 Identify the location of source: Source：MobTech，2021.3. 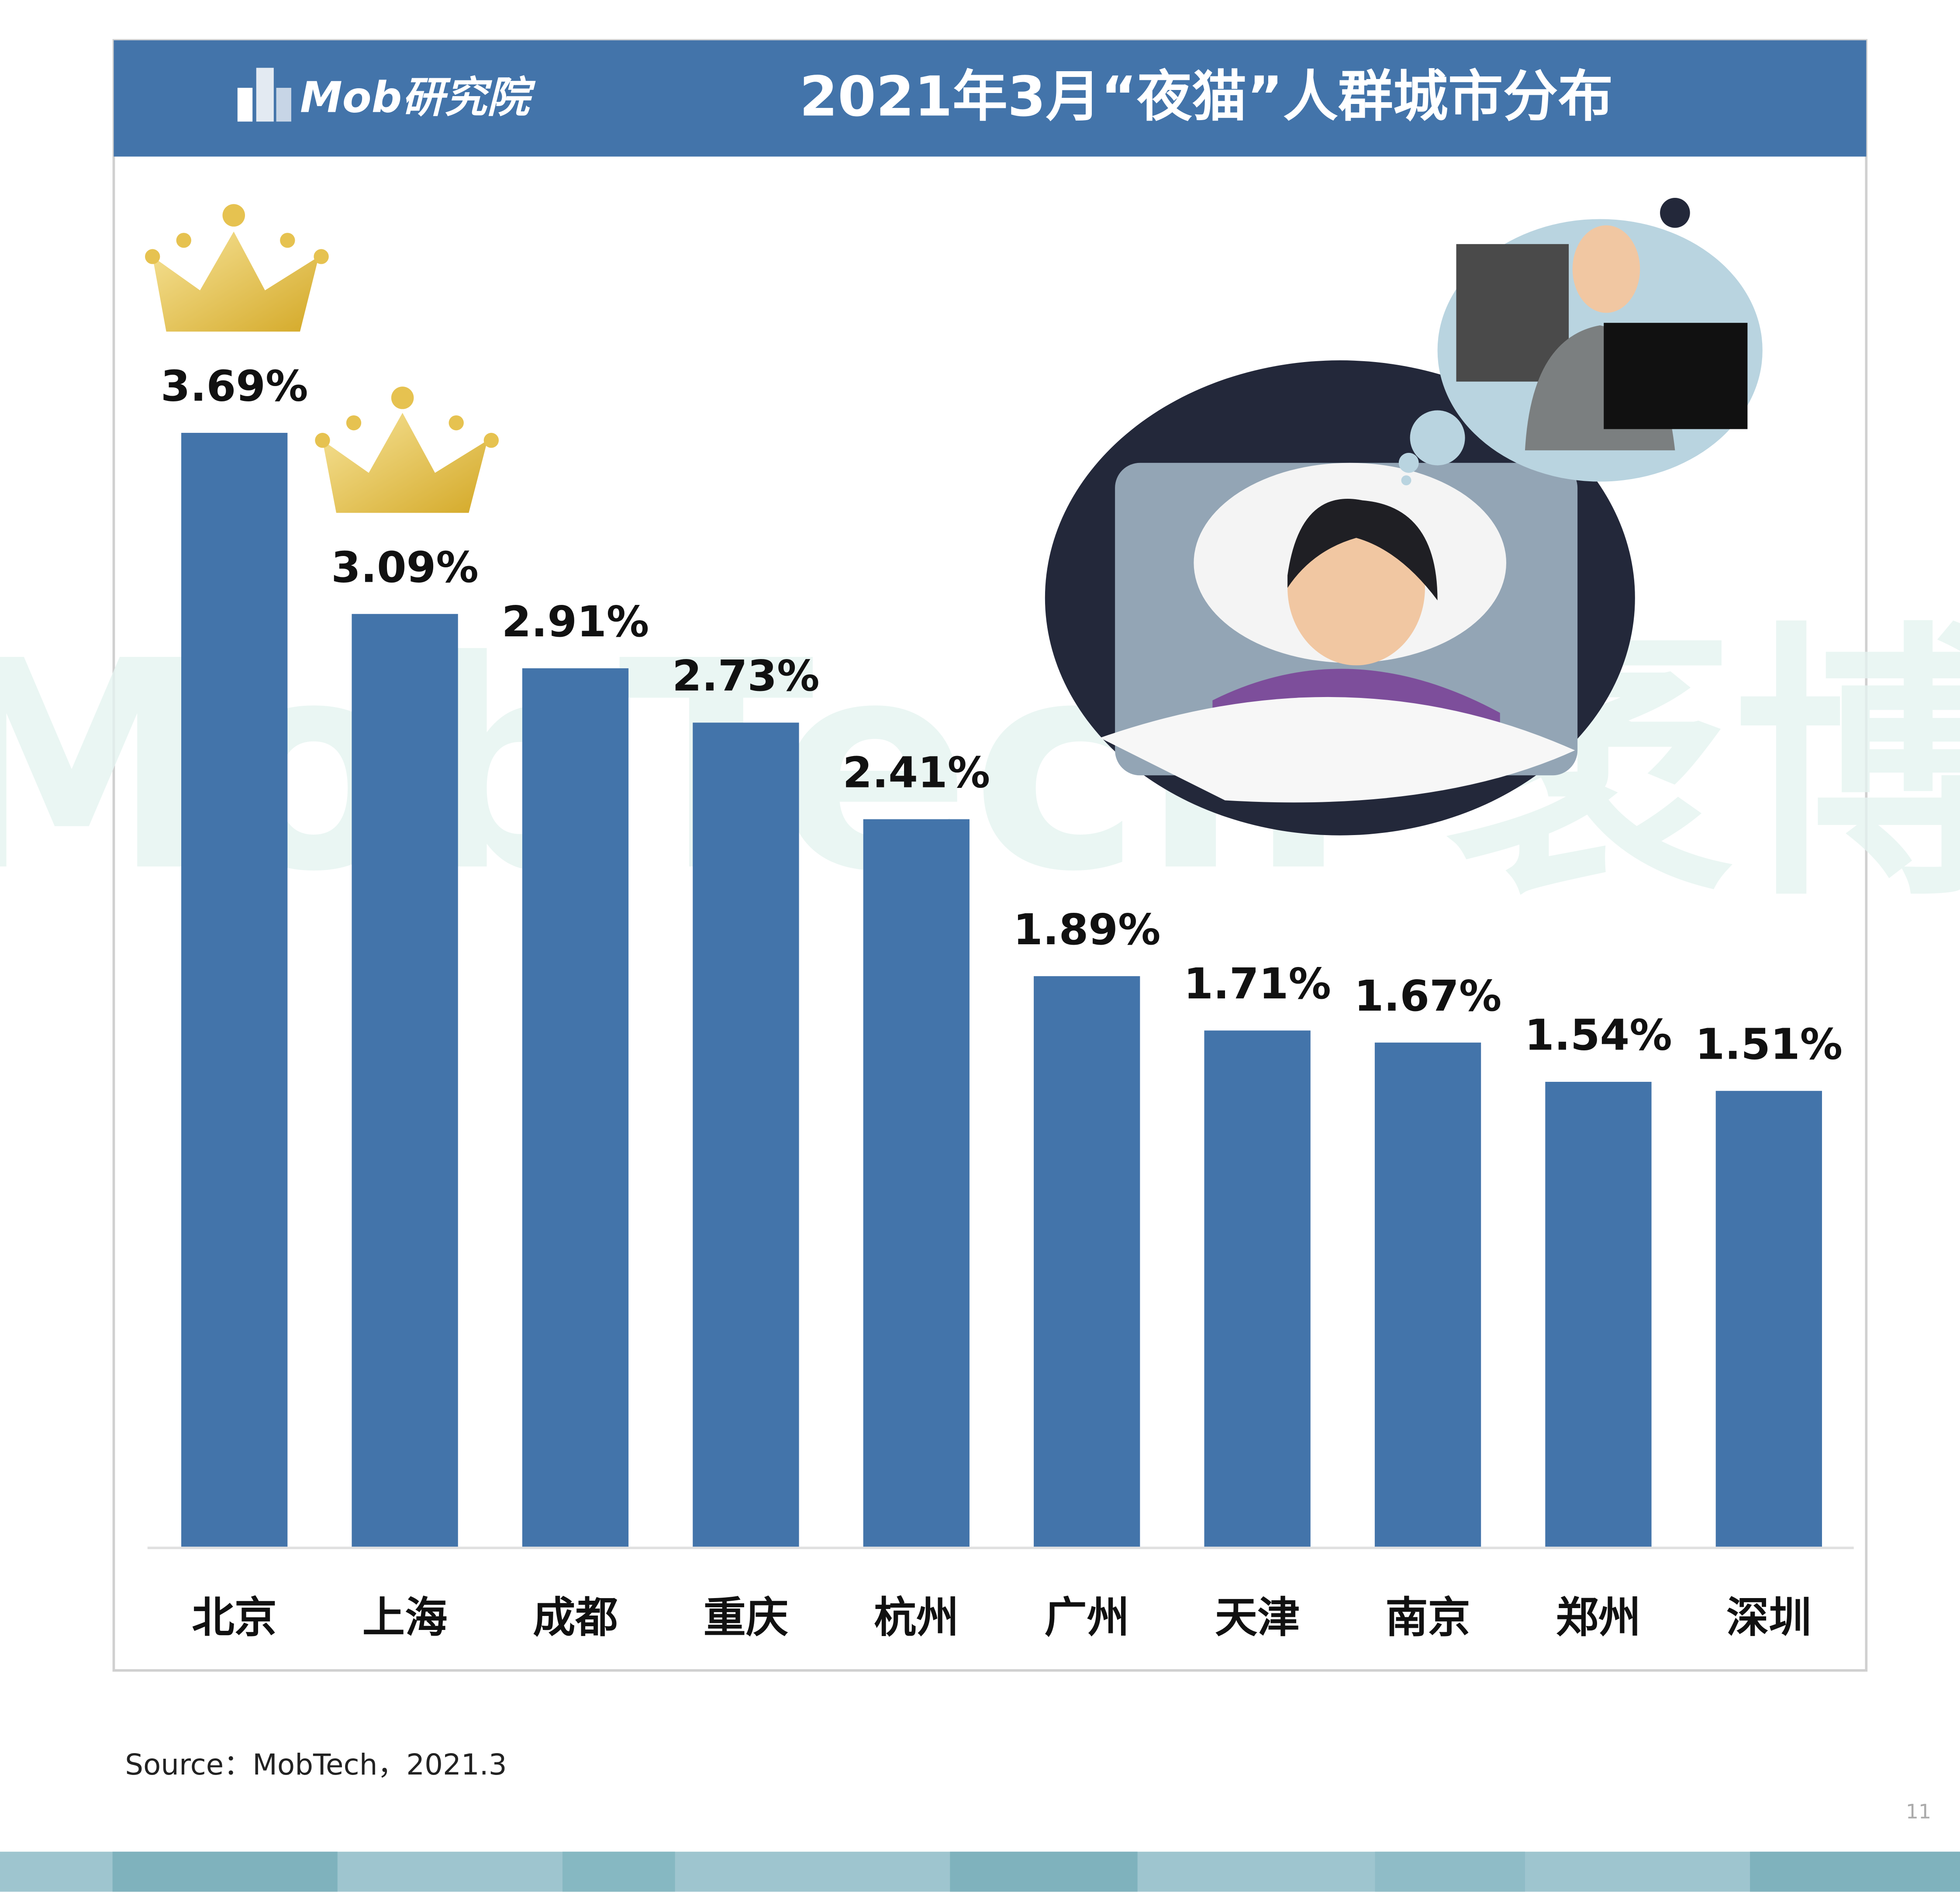
(316, 1765).